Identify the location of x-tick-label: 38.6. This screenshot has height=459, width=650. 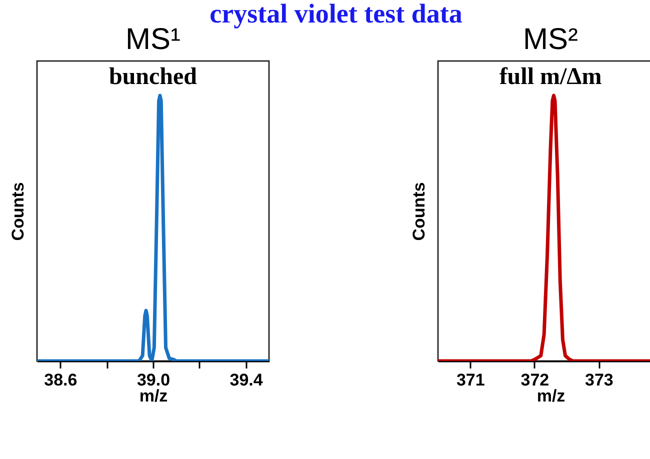
(61, 380).